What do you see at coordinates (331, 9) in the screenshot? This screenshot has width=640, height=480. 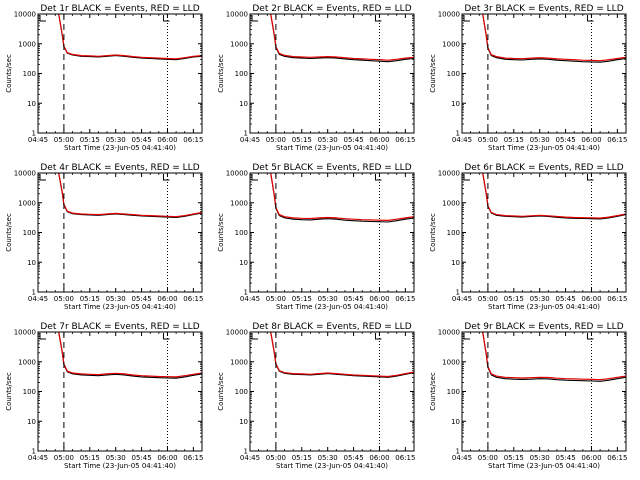 I see `panel-title: Det 2r BLACK = Events, RED = LLD` at bounding box center [331, 9].